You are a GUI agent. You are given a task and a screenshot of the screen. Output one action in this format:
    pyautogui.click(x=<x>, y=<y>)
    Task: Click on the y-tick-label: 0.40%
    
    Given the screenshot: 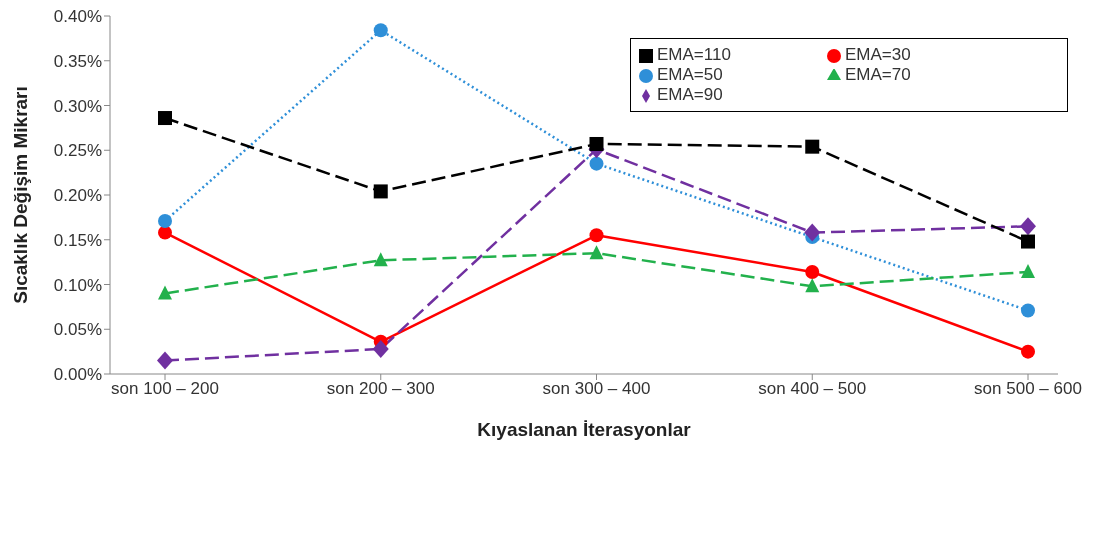 What is the action you would take?
    pyautogui.click(x=77, y=17)
    